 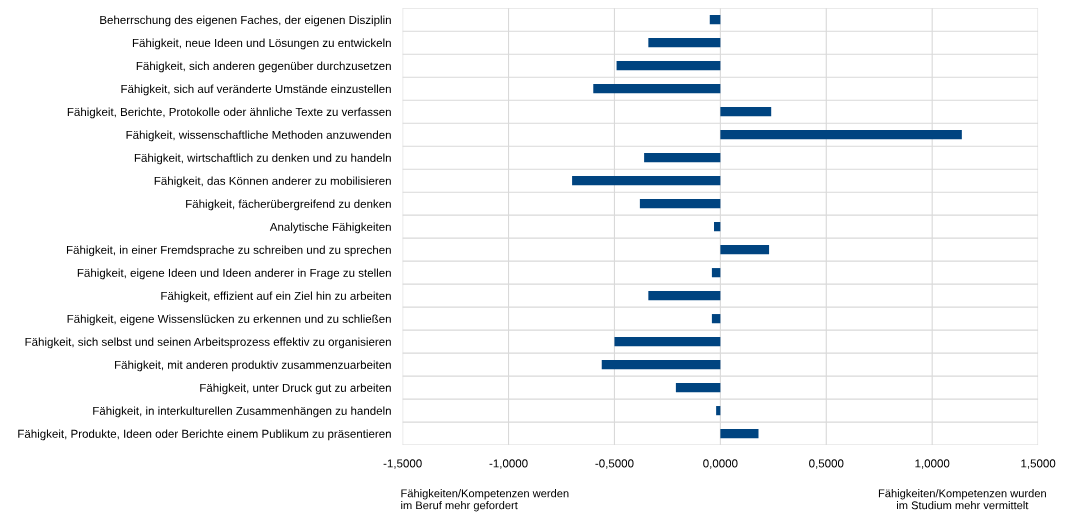 I want to click on y-tick-label: Fähigkeit, sich selbst und seinen Arbeitsprozess effektiv zu organisieren, so click(x=208, y=343).